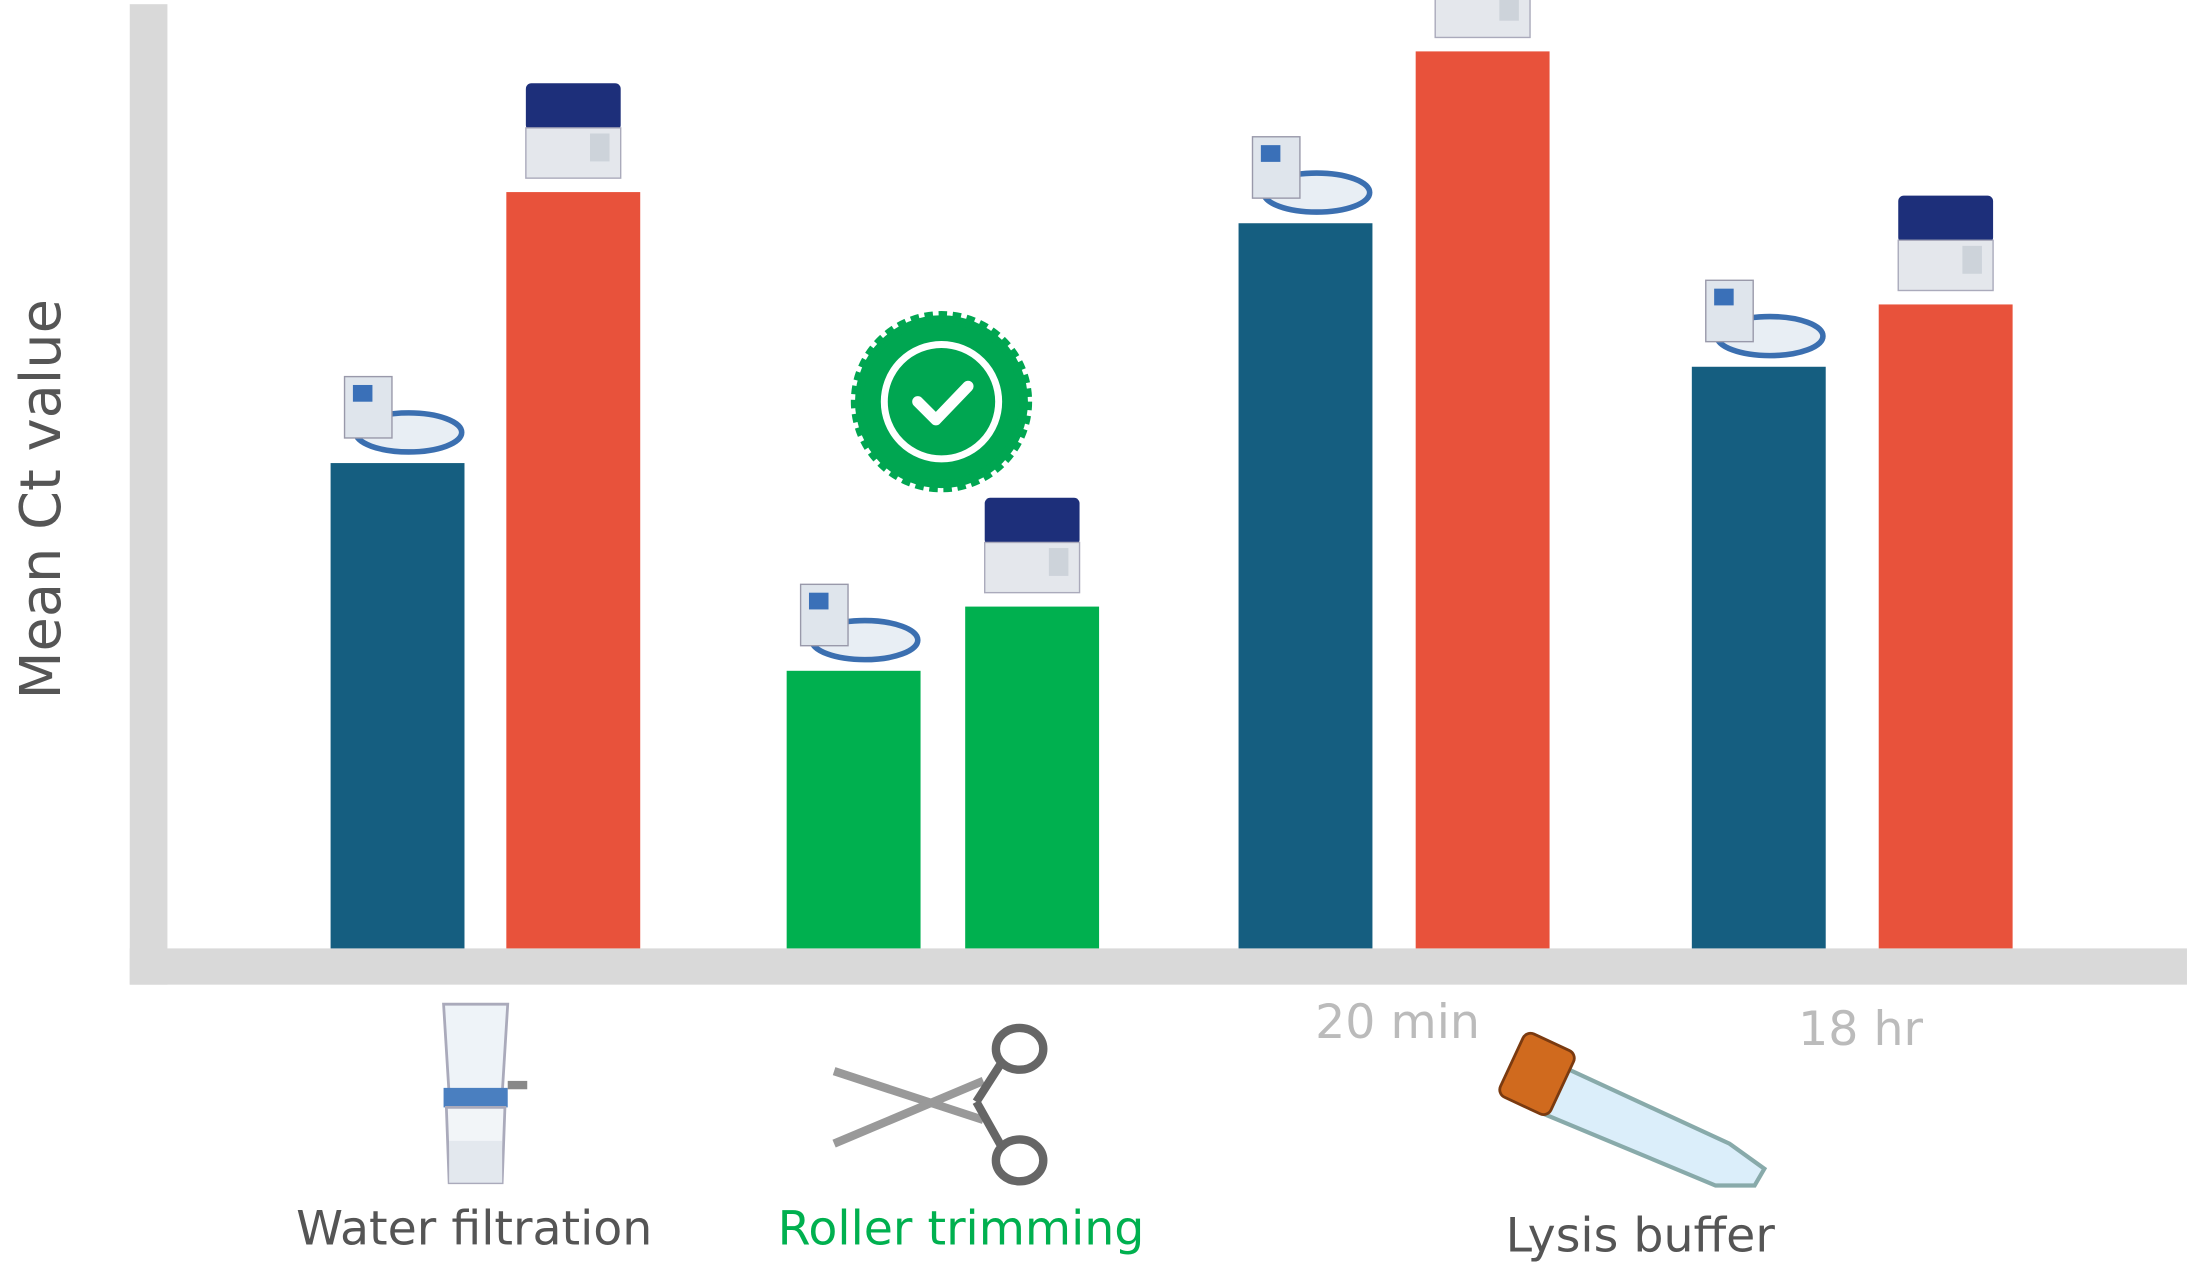 This screenshot has height=1265, width=2187. What do you see at coordinates (1860, 1029) in the screenshot?
I see `x-tick-label: 18 hr` at bounding box center [1860, 1029].